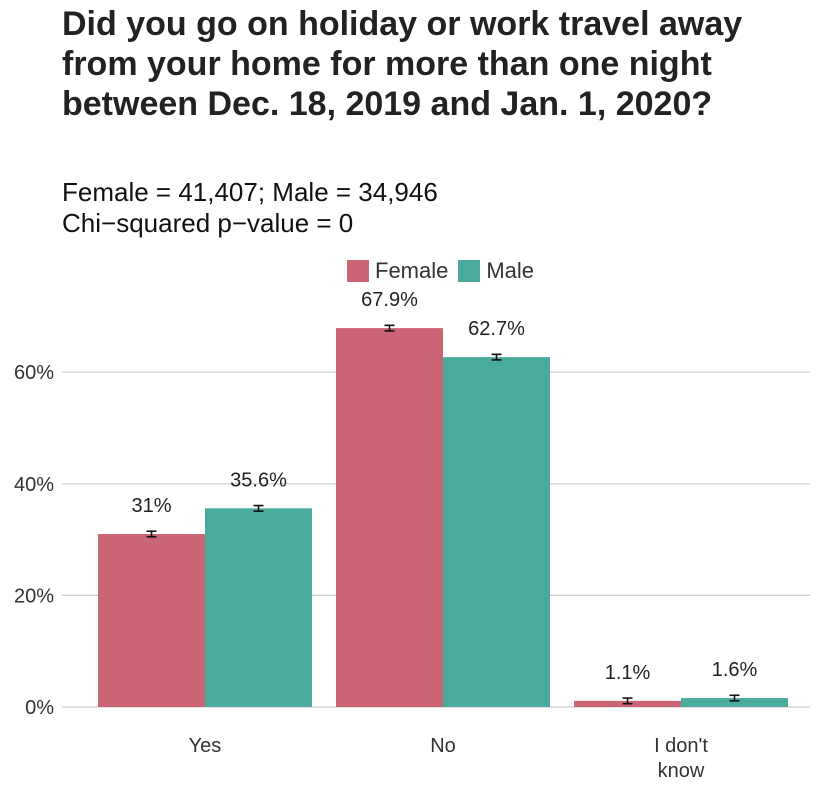 The width and height of the screenshot is (830, 805). What do you see at coordinates (34, 373) in the screenshot?
I see `y-tick-label-60: 60%` at bounding box center [34, 373].